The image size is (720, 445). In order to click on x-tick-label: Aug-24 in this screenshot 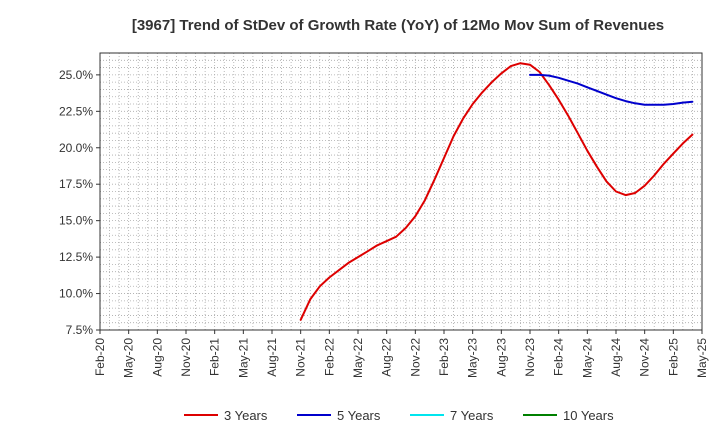, I will do `click(616, 357)`.